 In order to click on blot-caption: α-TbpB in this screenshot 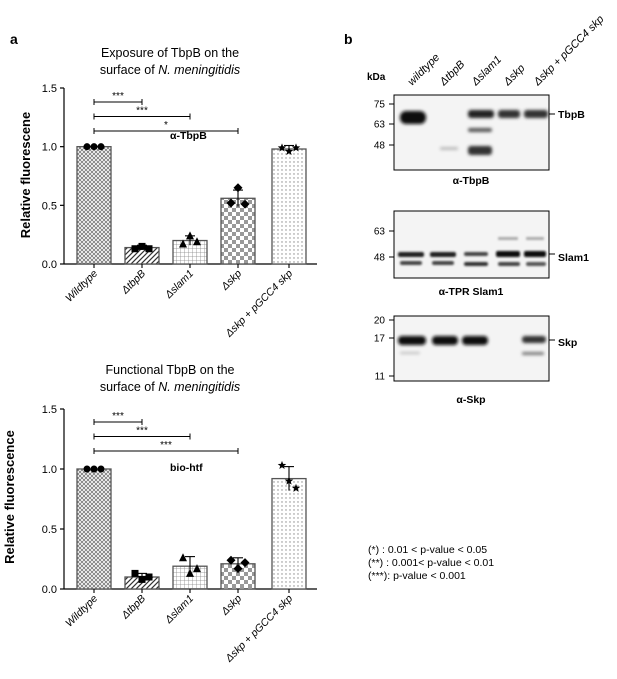, I will do `click(471, 181)`.